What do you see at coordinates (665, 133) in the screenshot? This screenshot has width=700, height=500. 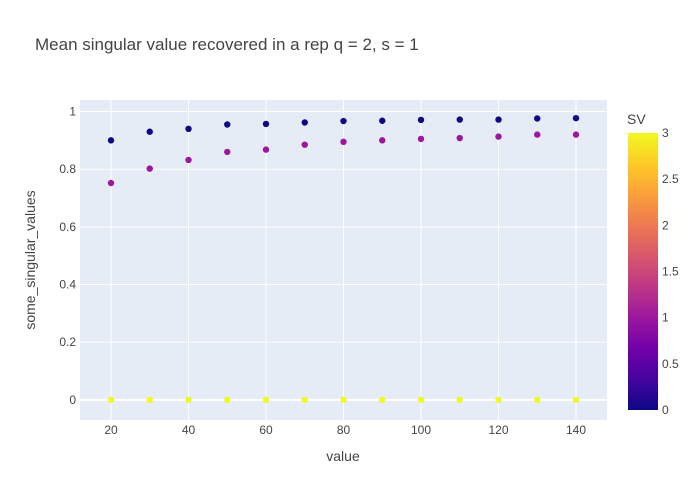 I see `colorbar-tick-label: 3` at bounding box center [665, 133].